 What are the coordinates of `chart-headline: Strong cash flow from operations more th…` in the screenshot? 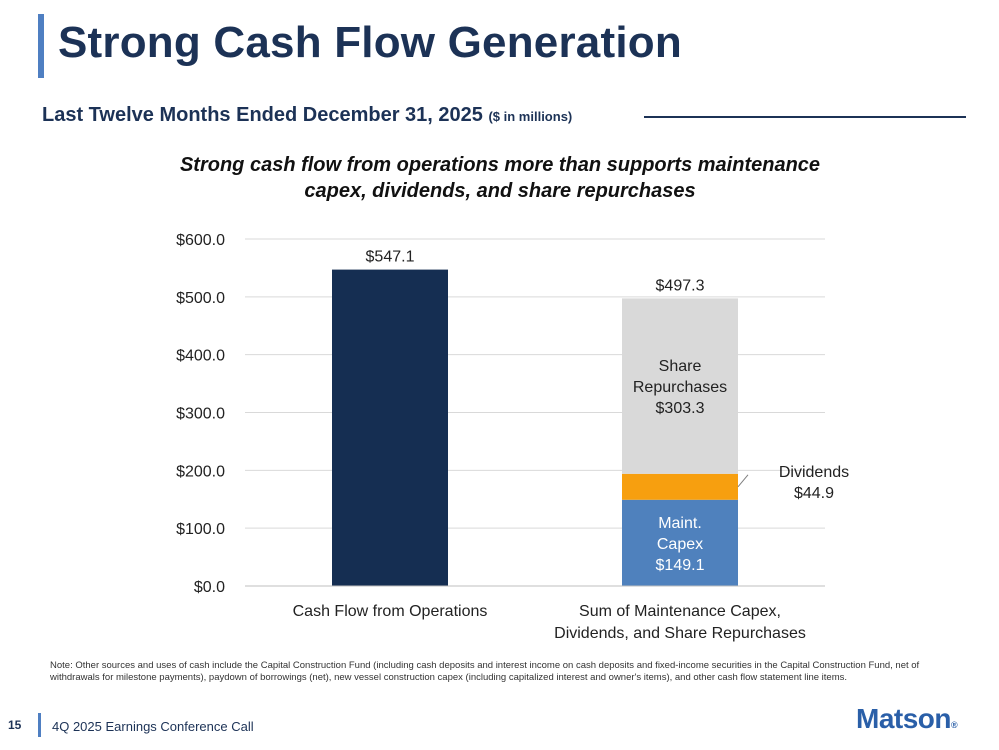 It's located at (500, 178).